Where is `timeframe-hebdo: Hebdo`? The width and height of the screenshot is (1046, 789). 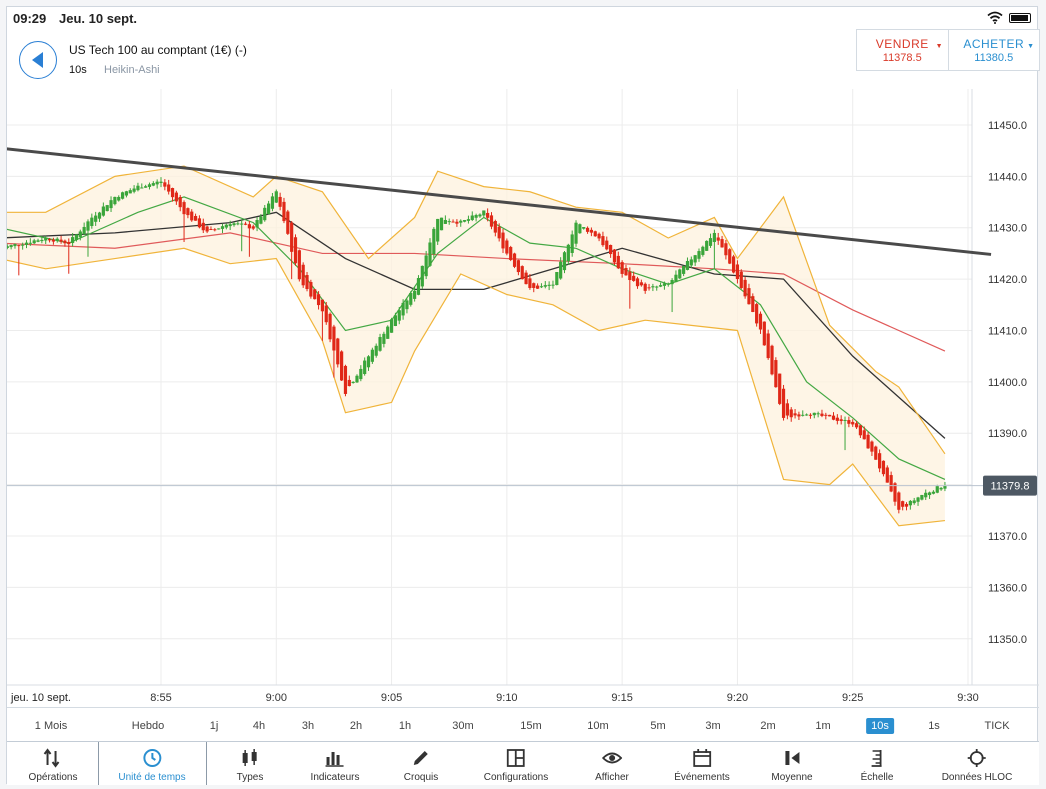 timeframe-hebdo: Hebdo is located at coordinates (148, 726).